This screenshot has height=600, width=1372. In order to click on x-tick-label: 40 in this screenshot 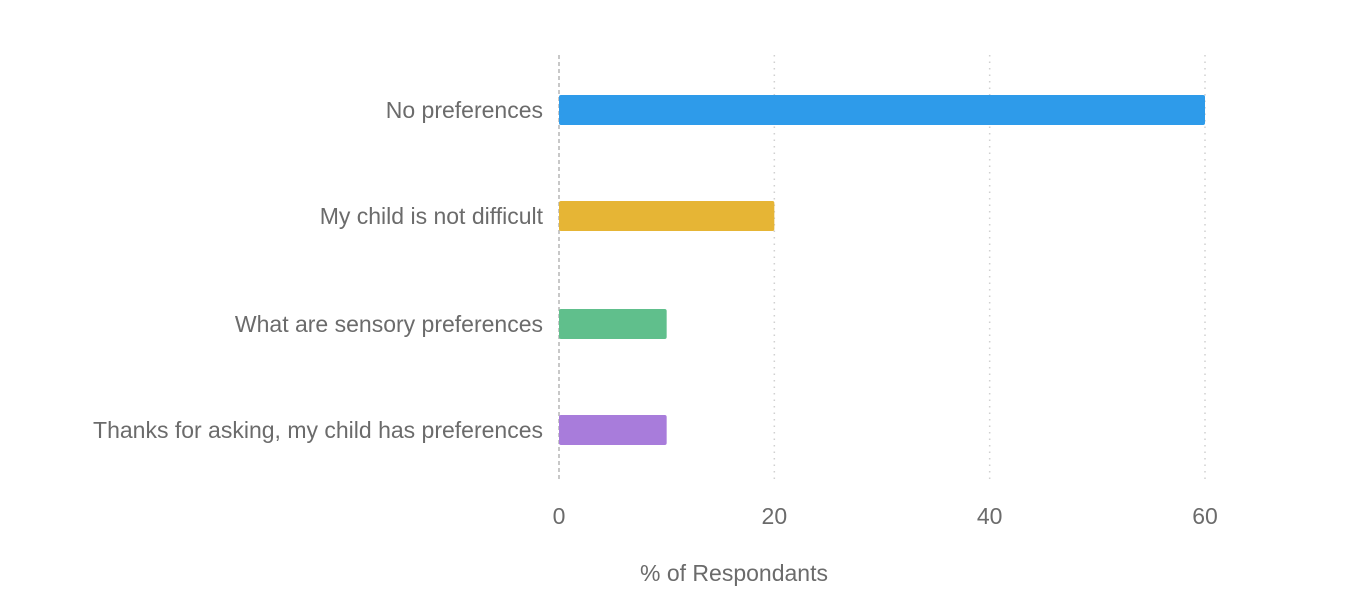, I will do `click(990, 516)`.